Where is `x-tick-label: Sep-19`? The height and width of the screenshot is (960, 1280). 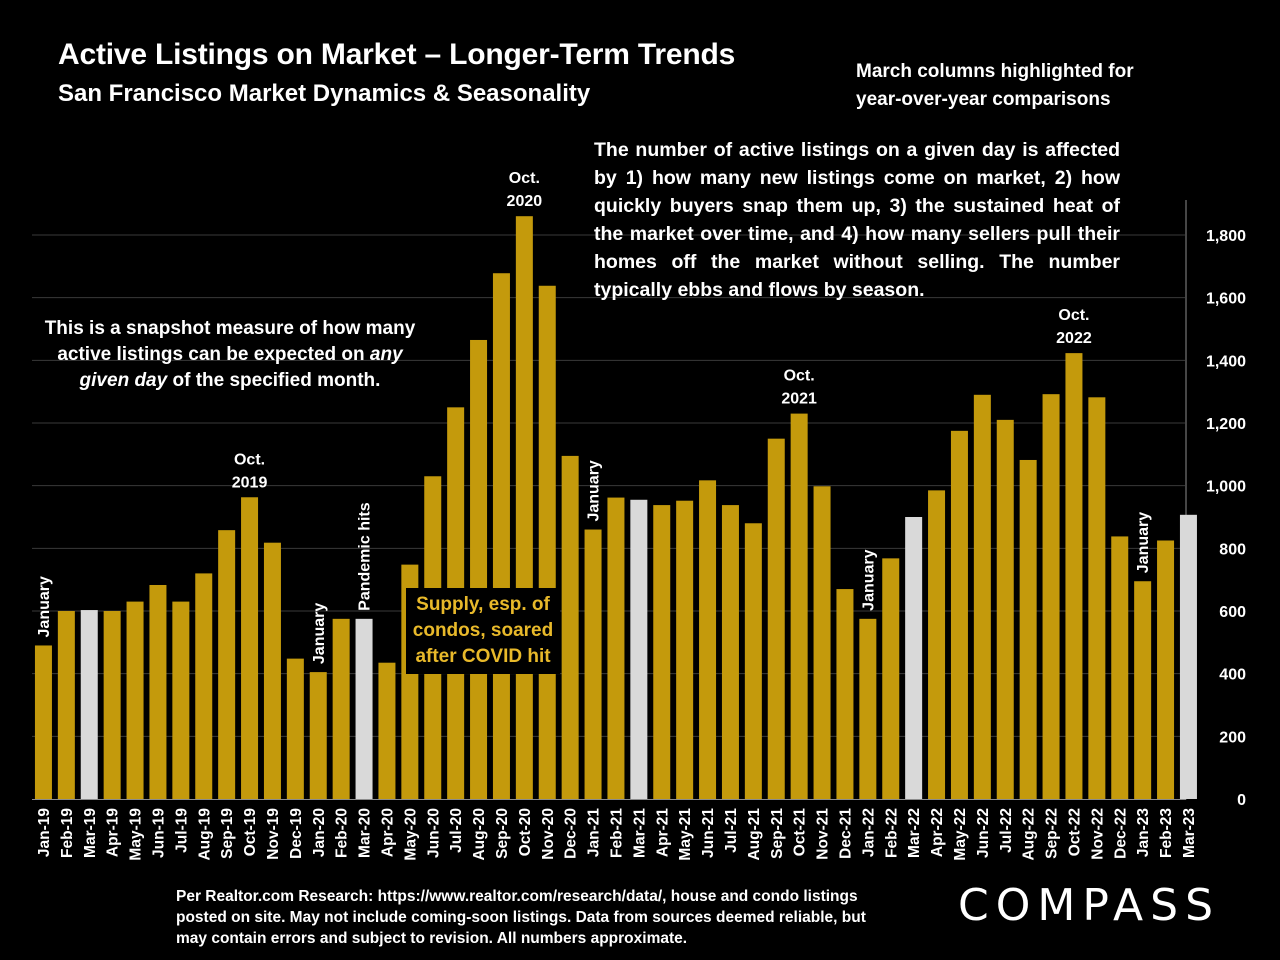 x-tick-label: Sep-19 is located at coordinates (227, 833).